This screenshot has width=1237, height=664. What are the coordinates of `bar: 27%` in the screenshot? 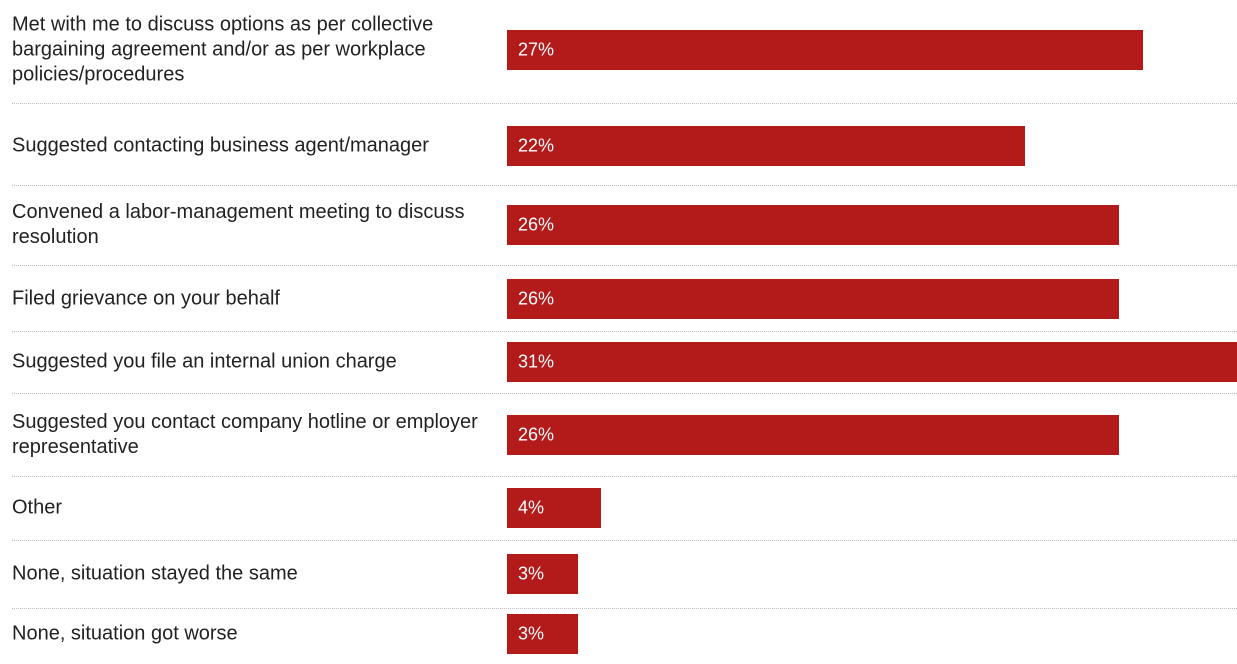 It's located at (825, 50).